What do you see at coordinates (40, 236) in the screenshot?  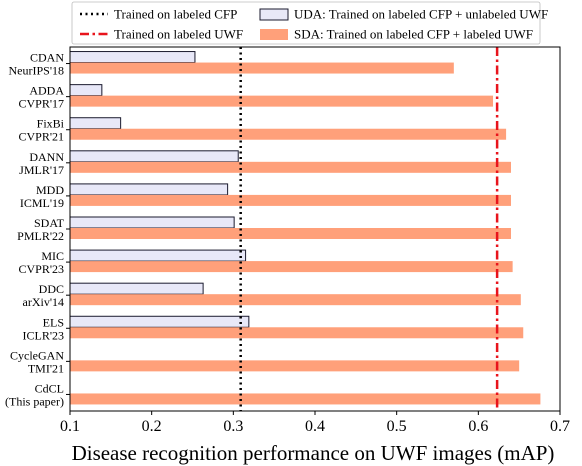 I see `y-tick-label-venue: PMLR'22` at bounding box center [40, 236].